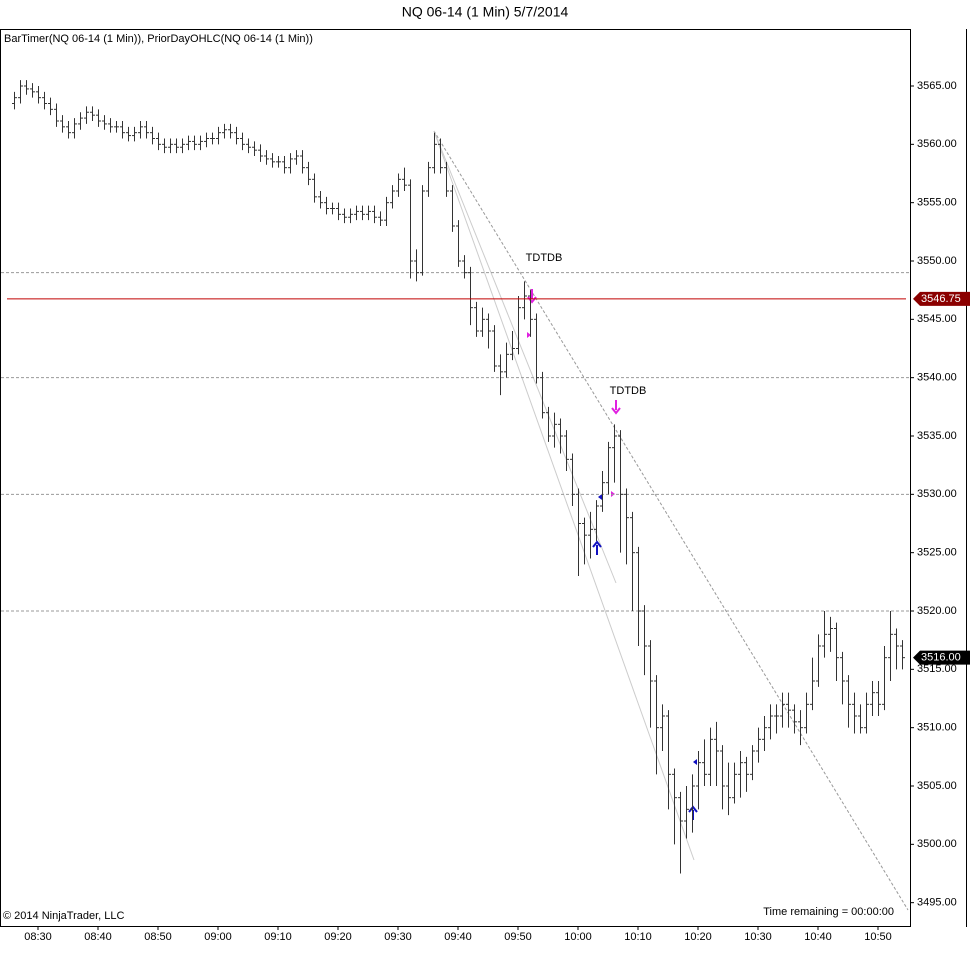 This screenshot has width=971, height=969. What do you see at coordinates (937, 86) in the screenshot?
I see `y-tick-label: 3565.00` at bounding box center [937, 86].